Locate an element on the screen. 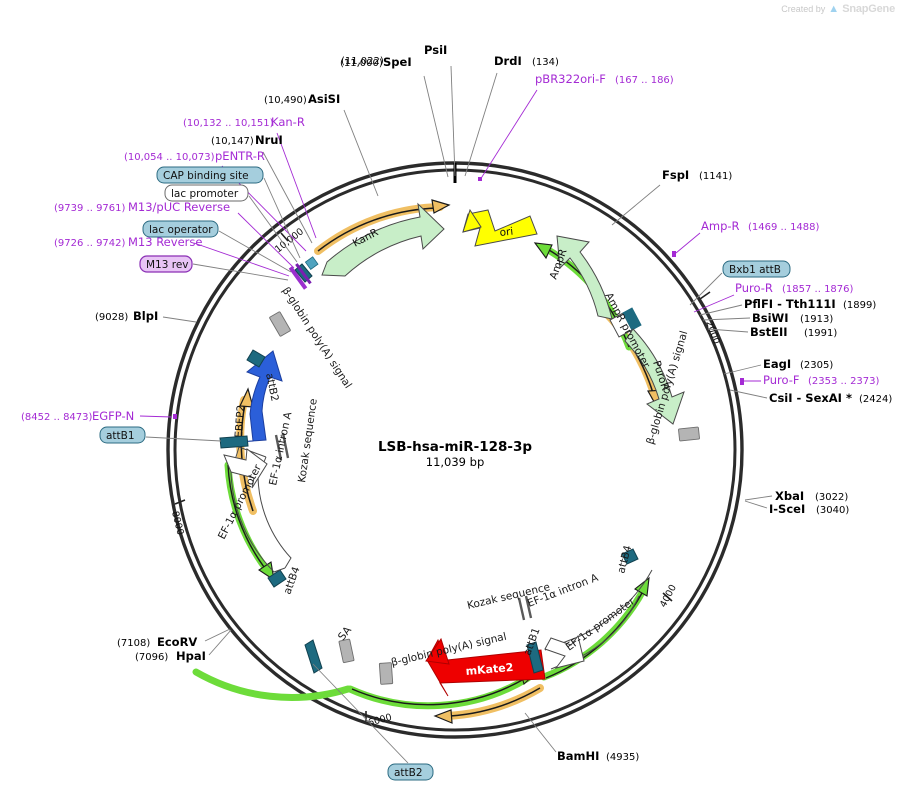 The width and height of the screenshot is (903, 789). primer-label-m13-puc-reverse: (9739 .. 9761) M13/pUC Reverse is located at coordinates (174, 234).